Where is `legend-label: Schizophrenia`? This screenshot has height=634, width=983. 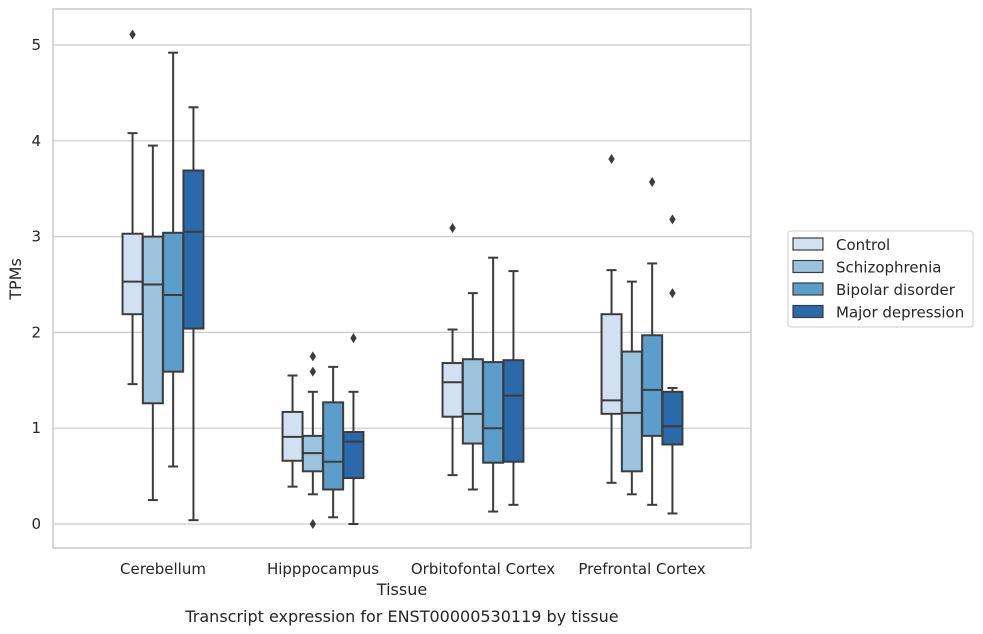 legend-label: Schizophrenia is located at coordinates (888, 268).